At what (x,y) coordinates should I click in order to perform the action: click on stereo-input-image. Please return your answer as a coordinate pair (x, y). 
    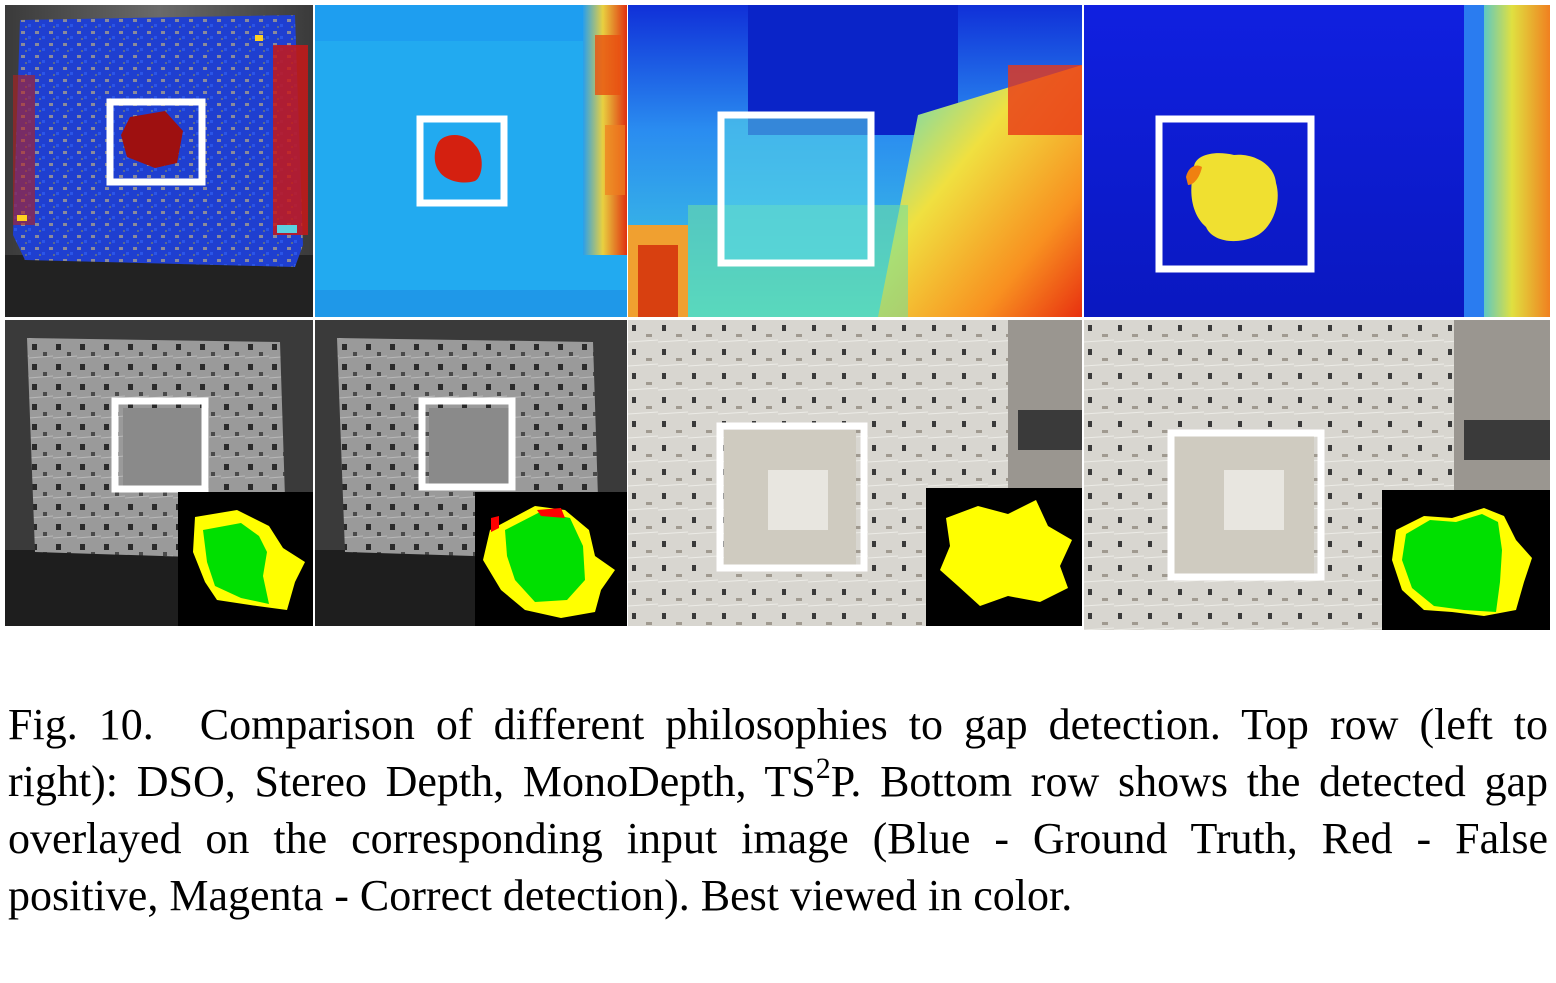
    Looking at the image, I should click on (471, 473).